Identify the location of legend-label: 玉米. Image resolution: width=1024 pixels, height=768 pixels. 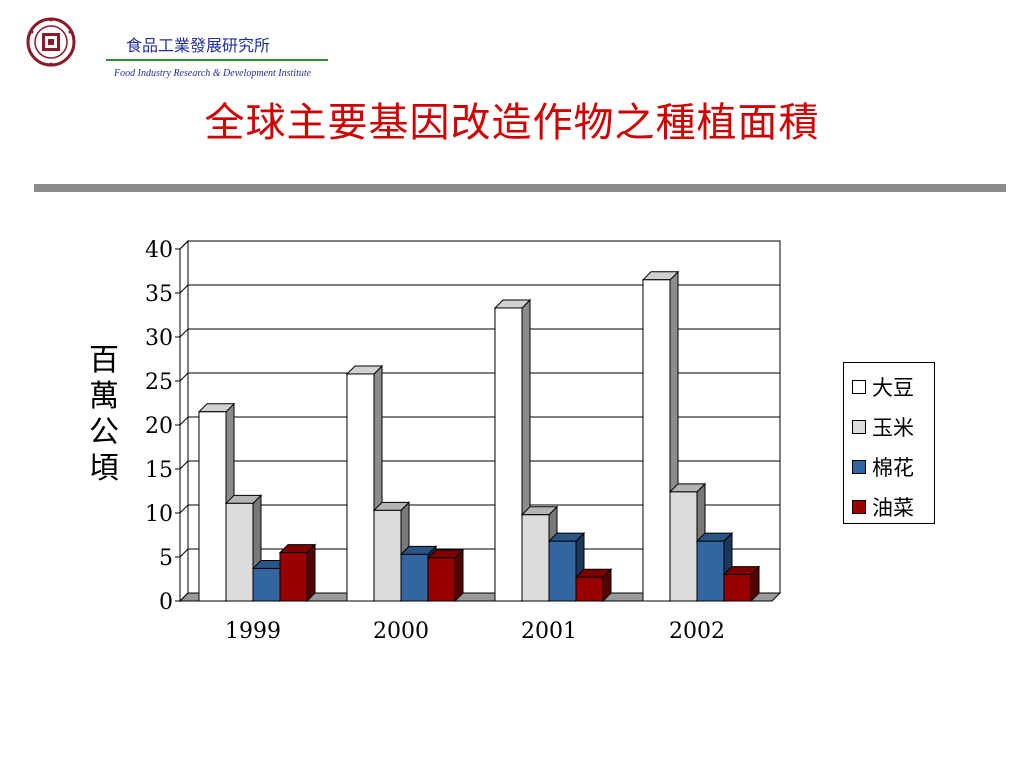
(893, 428).